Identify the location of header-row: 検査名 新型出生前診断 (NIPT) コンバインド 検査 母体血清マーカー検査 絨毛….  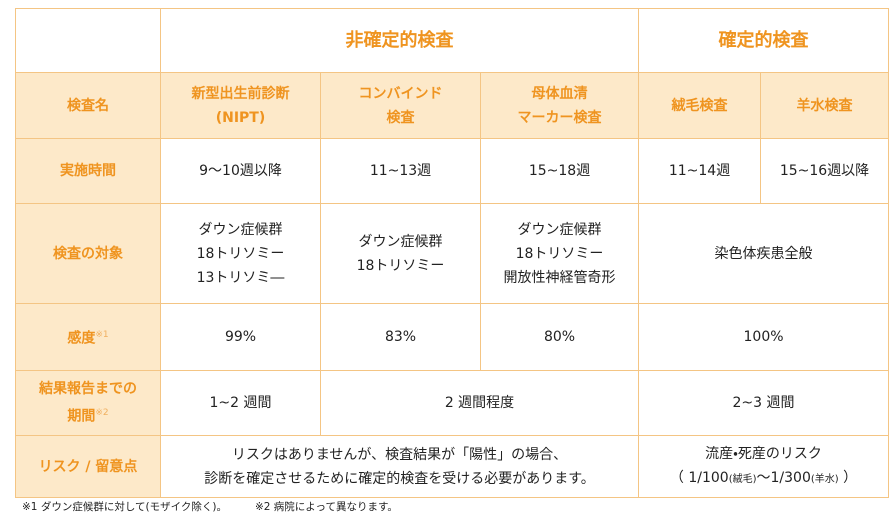
(452, 105).